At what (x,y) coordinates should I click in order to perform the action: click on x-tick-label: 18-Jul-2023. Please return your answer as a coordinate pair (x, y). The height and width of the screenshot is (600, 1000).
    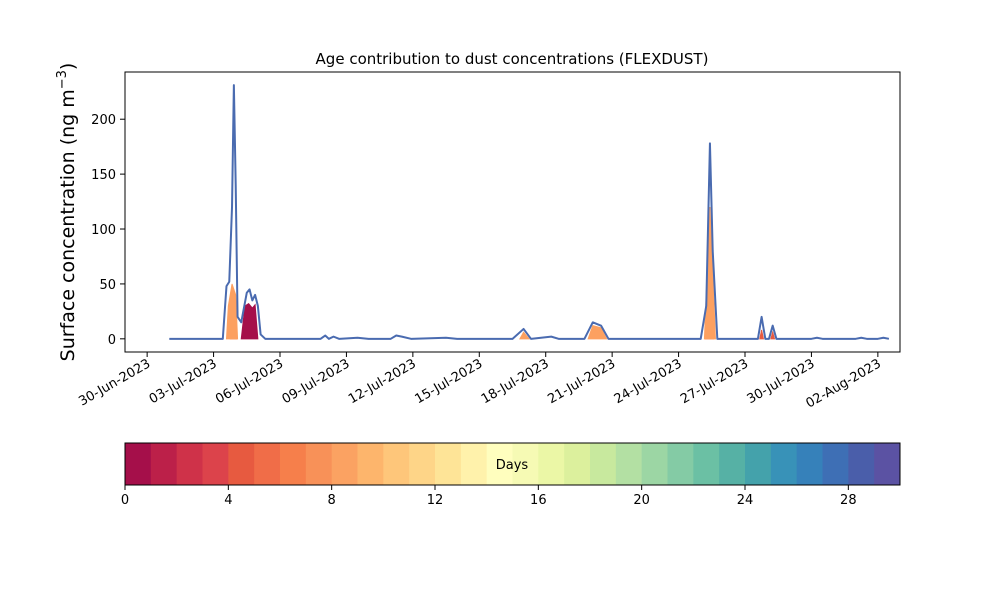
    Looking at the image, I should click on (515, 381).